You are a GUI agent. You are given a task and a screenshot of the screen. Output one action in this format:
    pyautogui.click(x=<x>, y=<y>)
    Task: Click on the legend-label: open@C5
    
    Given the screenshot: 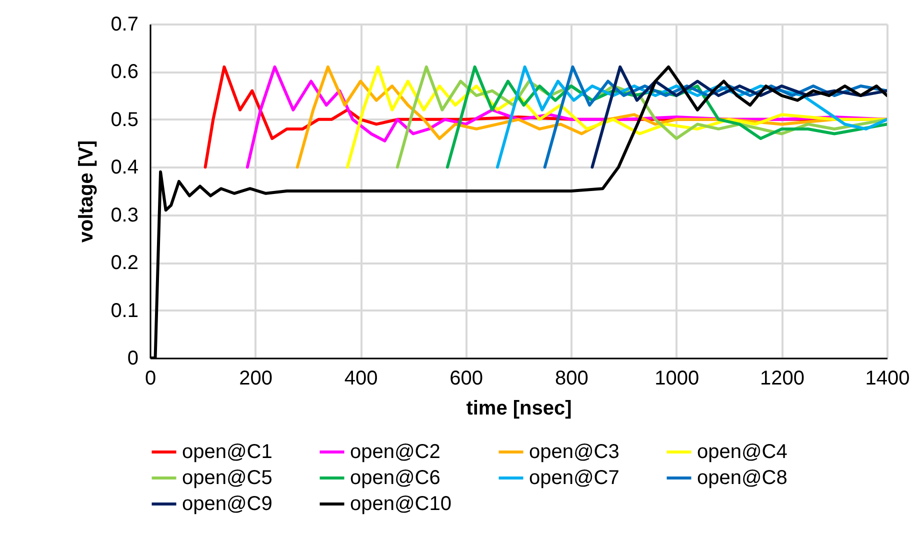 What is the action you would take?
    pyautogui.click(x=227, y=478)
    